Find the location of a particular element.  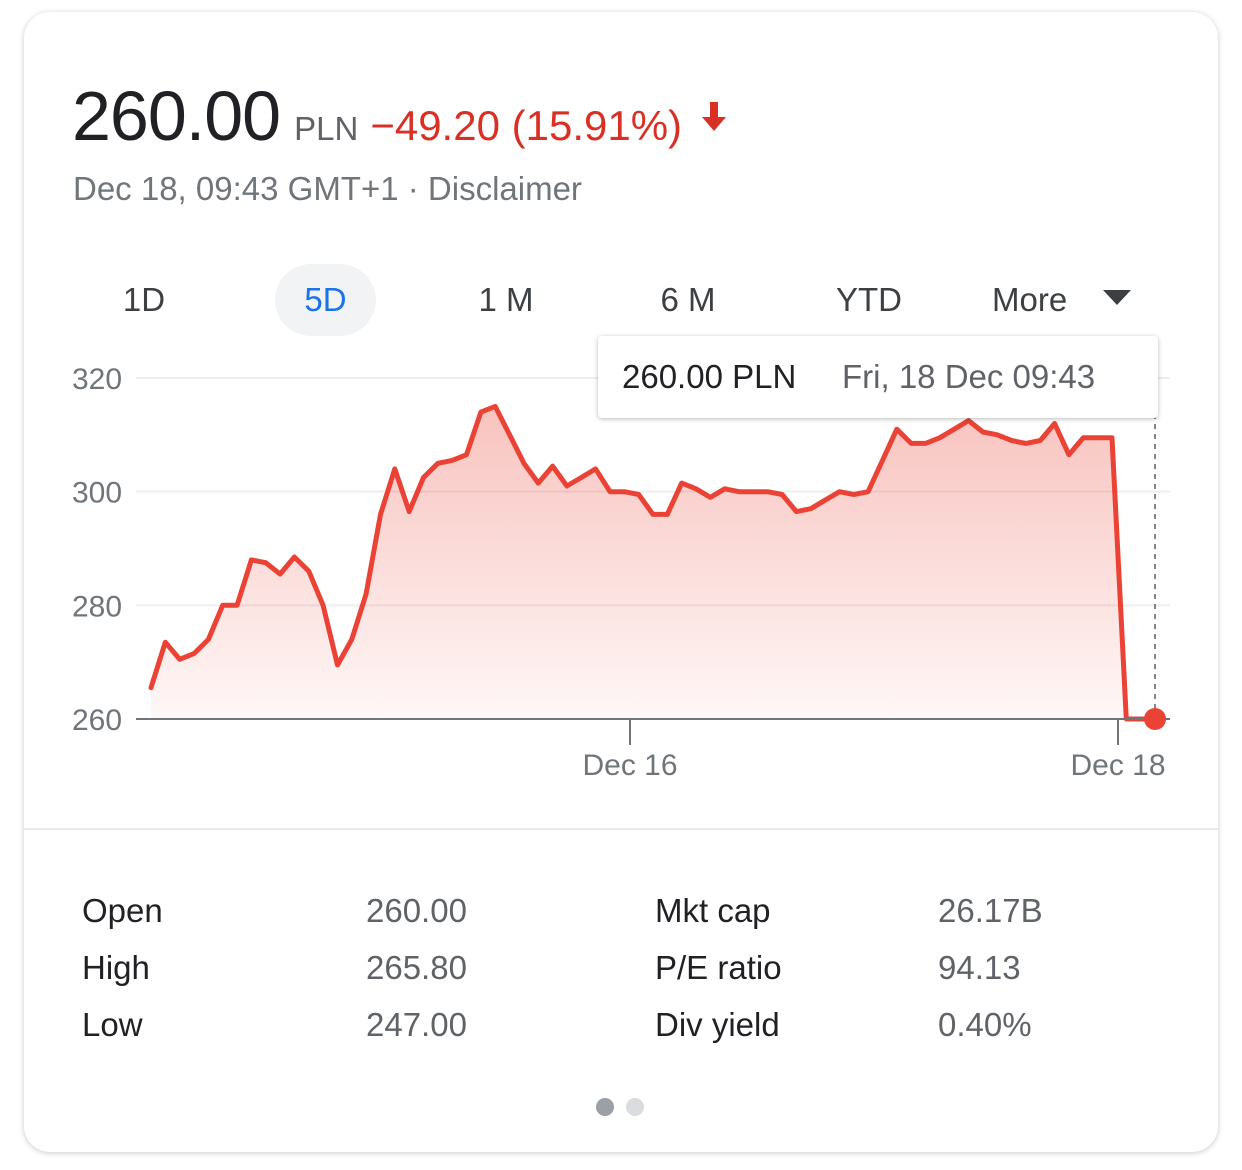

current-point-marker is located at coordinates (1155, 719).